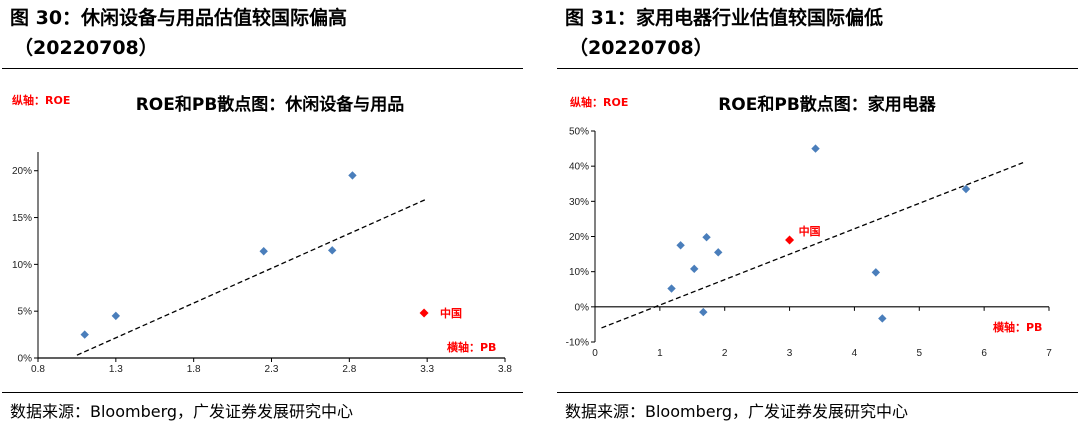  I want to click on figure-title: 图 31：家用电器行业估值较国际偏低, so click(724, 18).